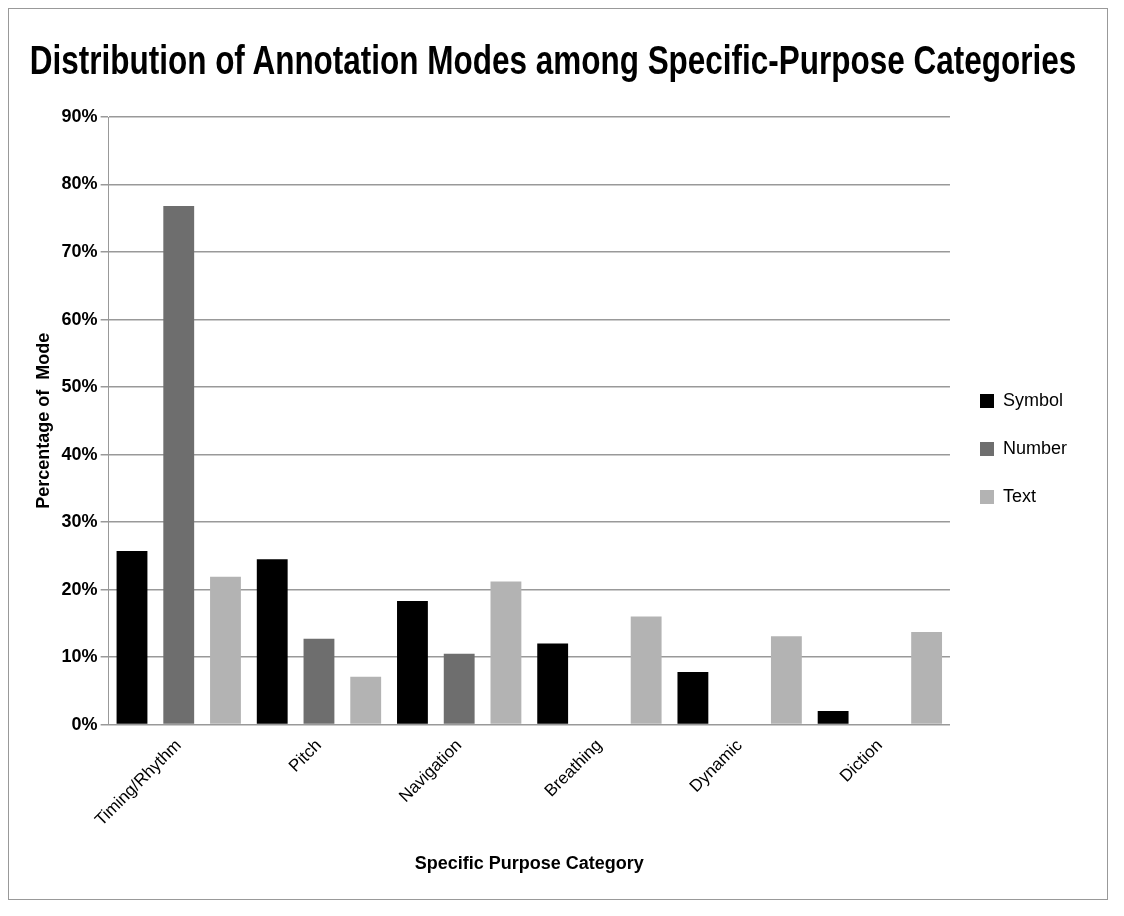 This screenshot has width=1124, height=916. Describe the element at coordinates (79, 453) in the screenshot. I see `y-tick-label: 40%` at that location.